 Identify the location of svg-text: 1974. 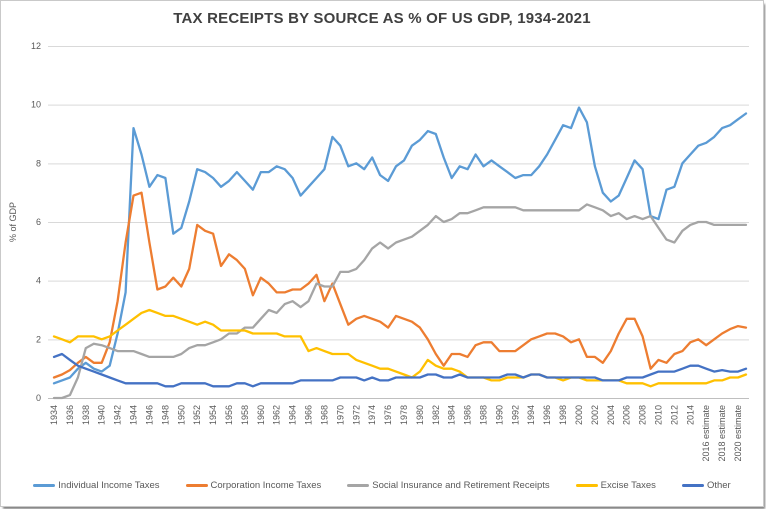
(372, 415).